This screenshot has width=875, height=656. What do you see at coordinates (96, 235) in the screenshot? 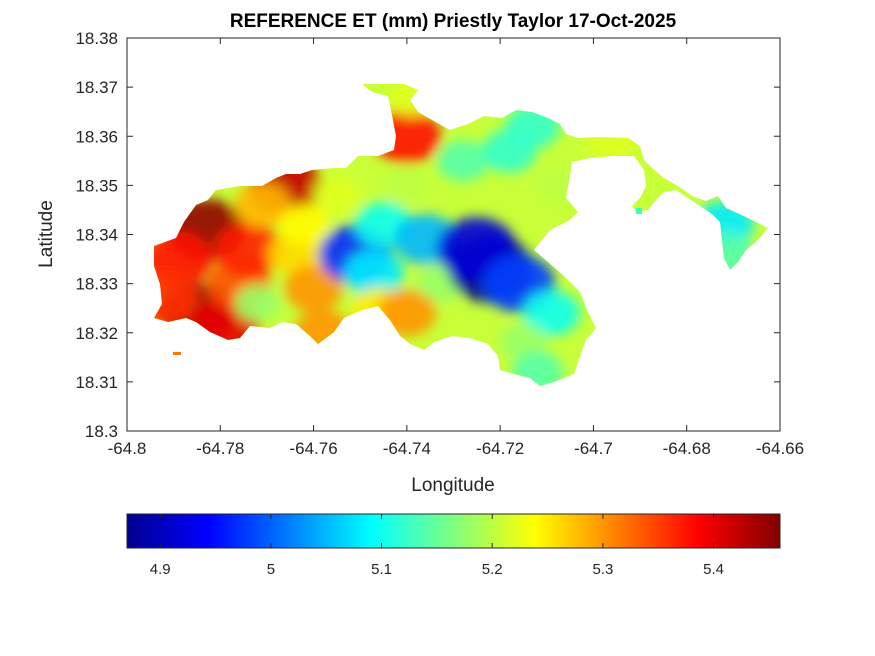
I see `y-tick-label: 18.34` at bounding box center [96, 235].